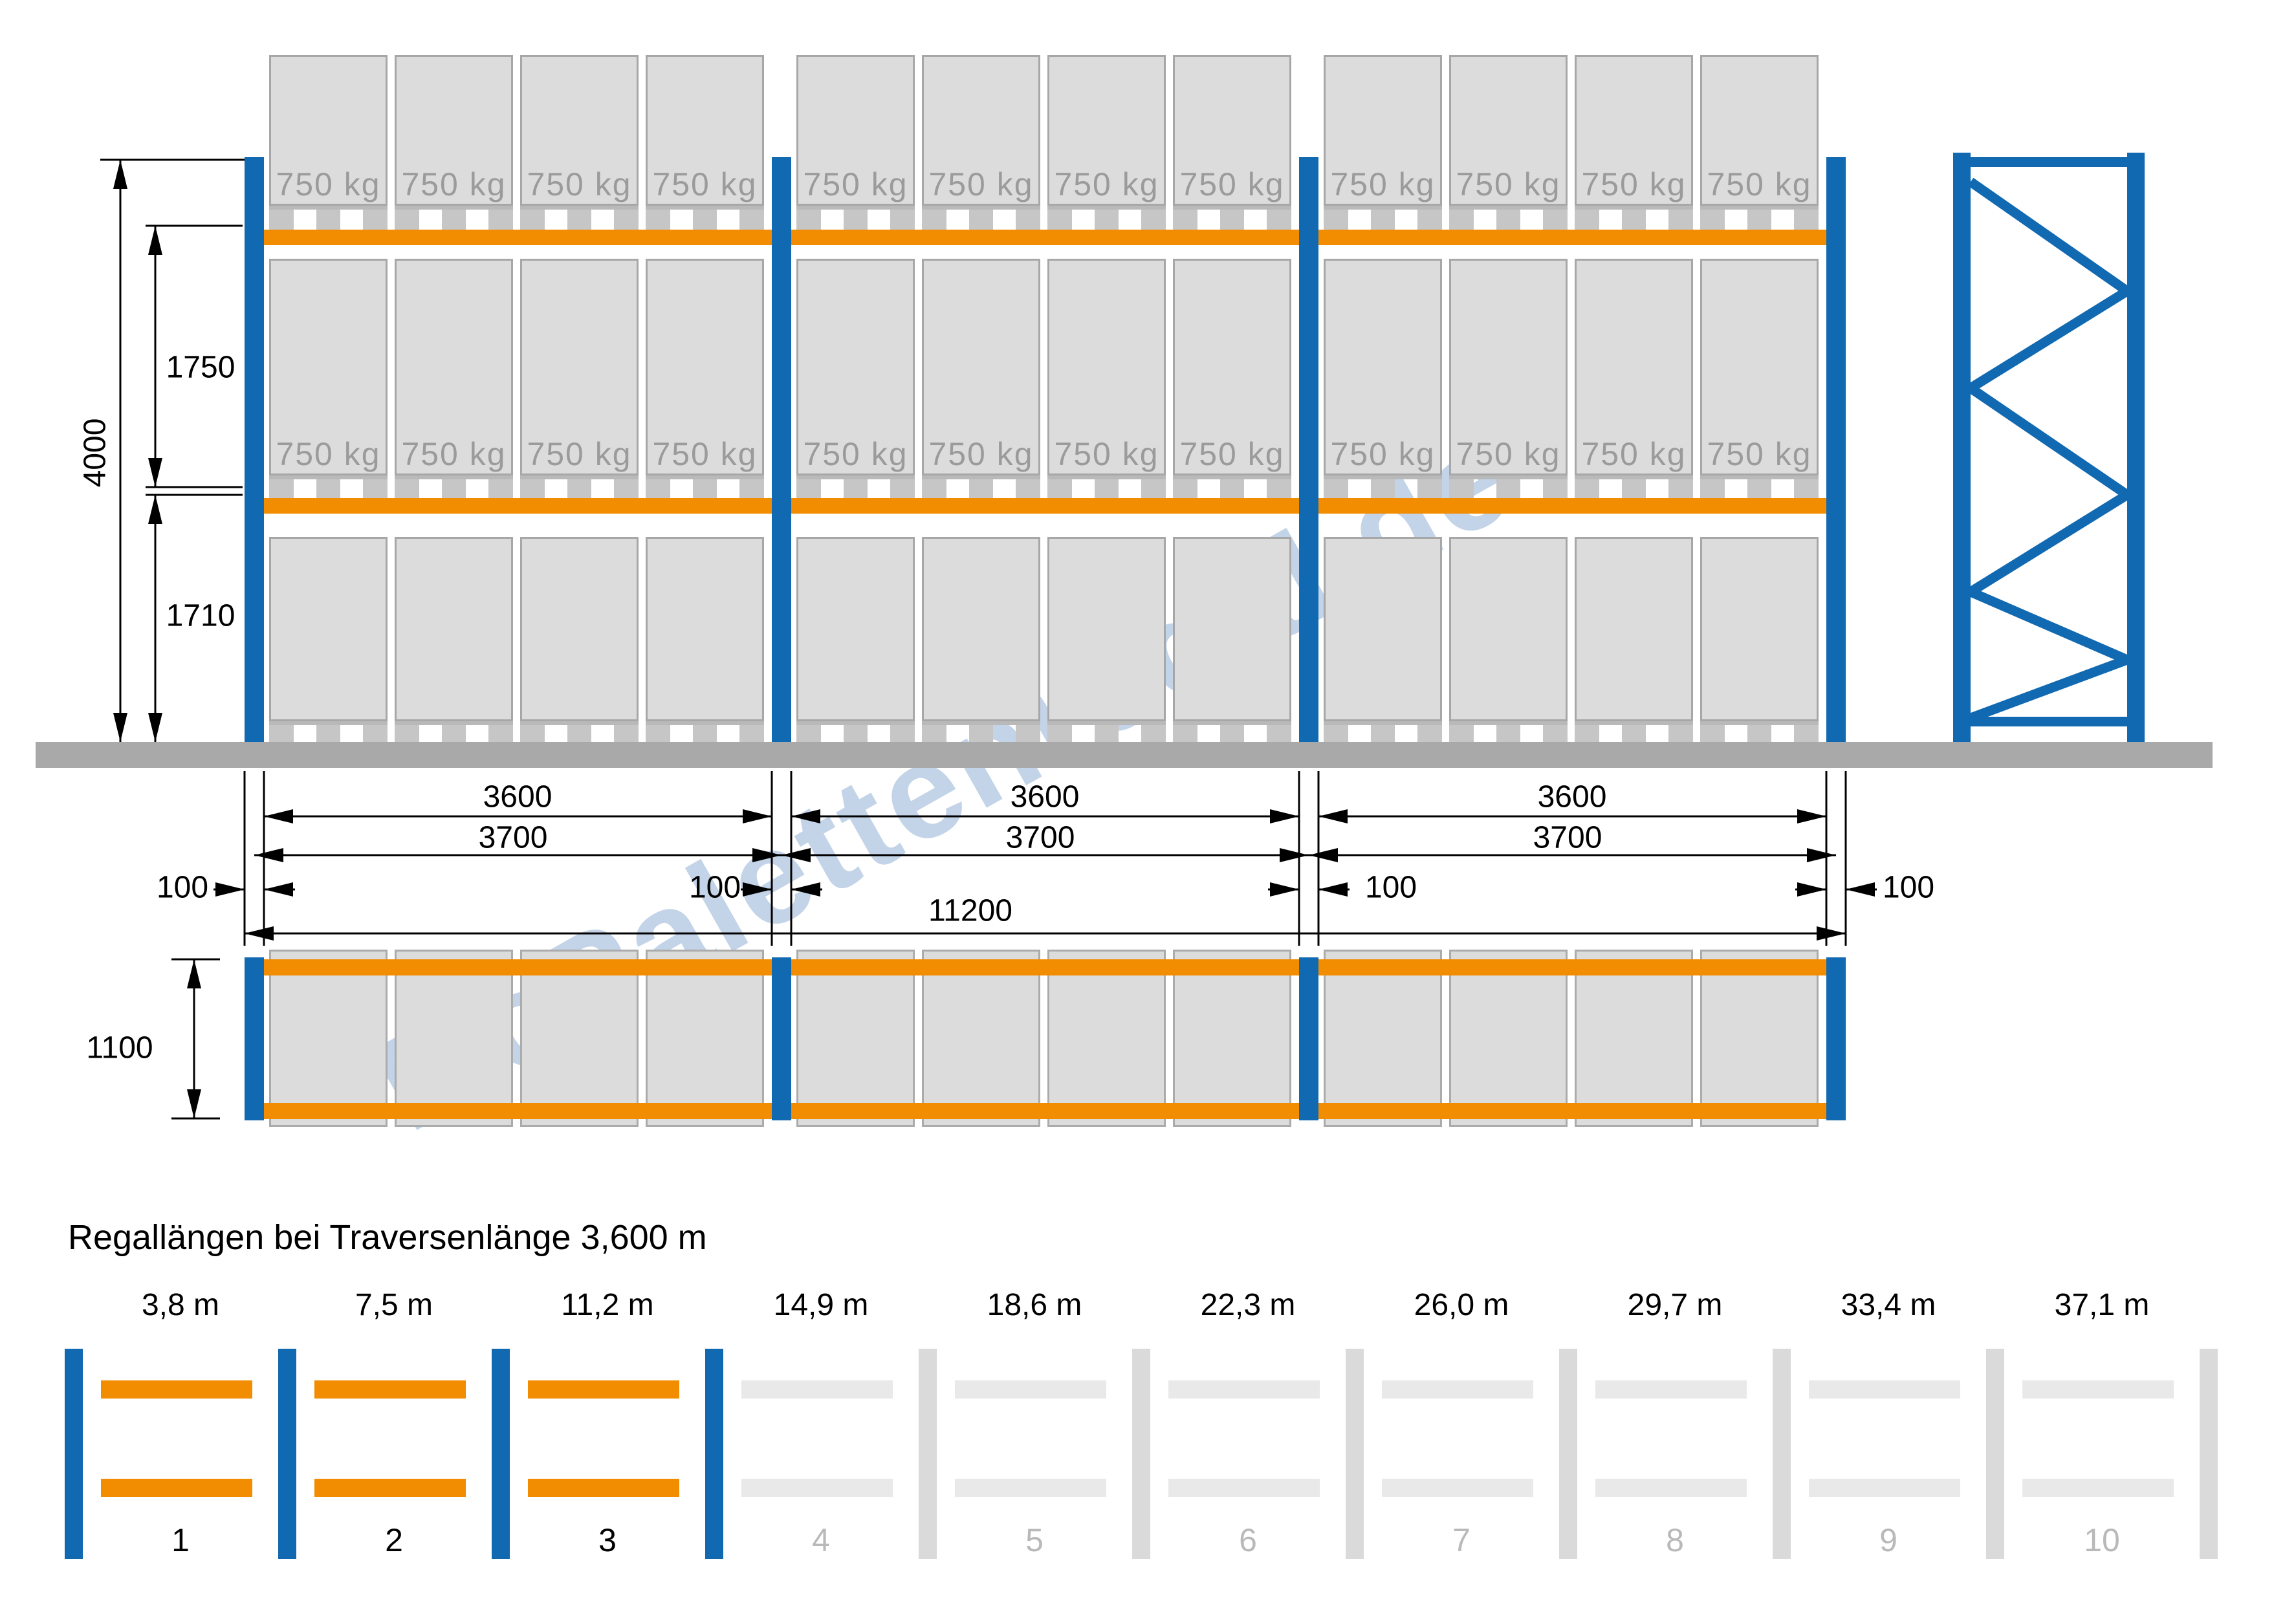  I want to click on dim-bay-pitch-2: 3700, so click(1040, 837).